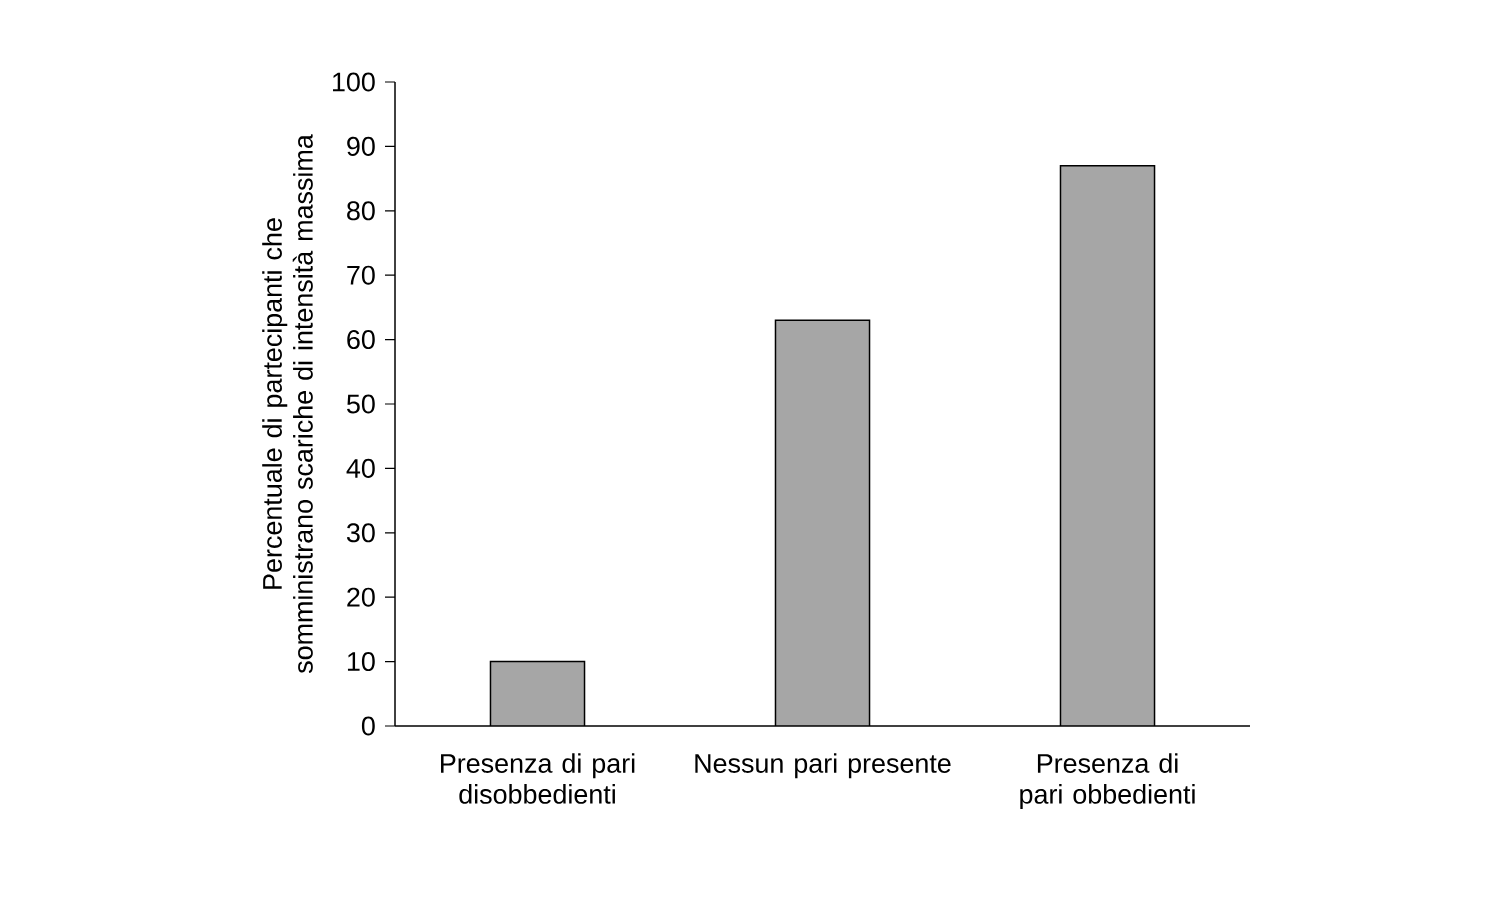  I want to click on y-tick-label: 70, so click(361, 275).